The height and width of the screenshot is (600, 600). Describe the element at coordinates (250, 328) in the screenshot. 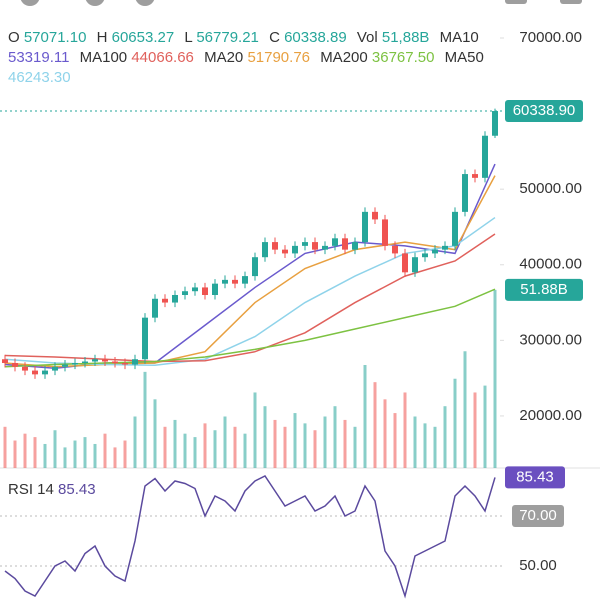

I see `moving-average` at that location.